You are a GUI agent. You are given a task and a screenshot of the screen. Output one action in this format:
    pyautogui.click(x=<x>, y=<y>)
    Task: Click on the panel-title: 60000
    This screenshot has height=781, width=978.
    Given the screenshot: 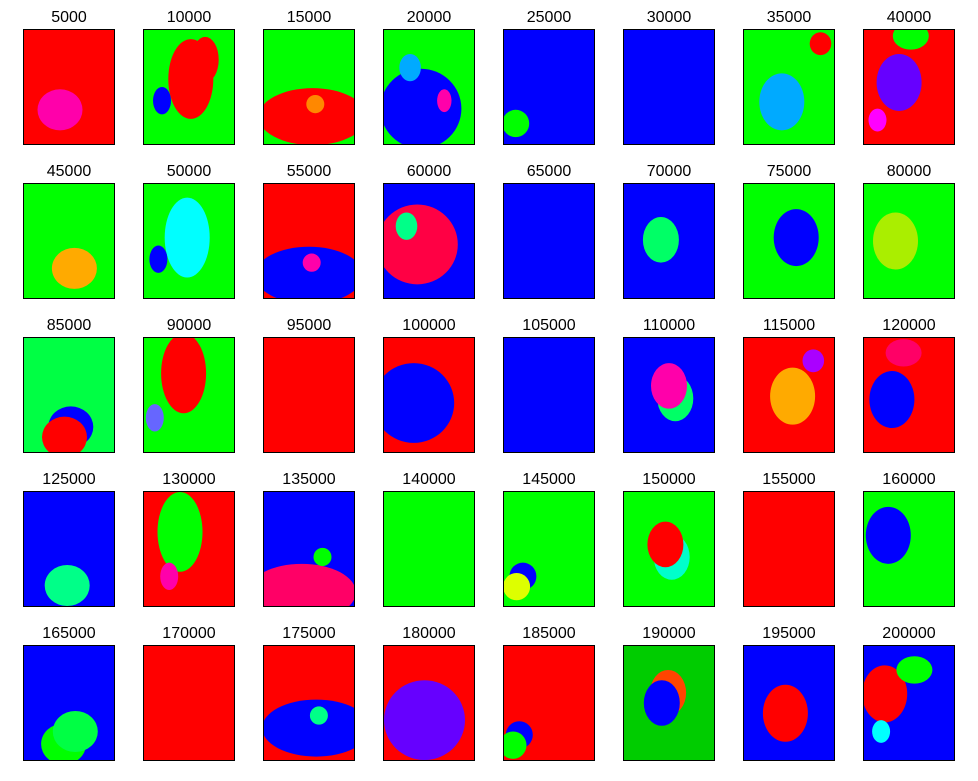 What is the action you would take?
    pyautogui.click(x=429, y=171)
    